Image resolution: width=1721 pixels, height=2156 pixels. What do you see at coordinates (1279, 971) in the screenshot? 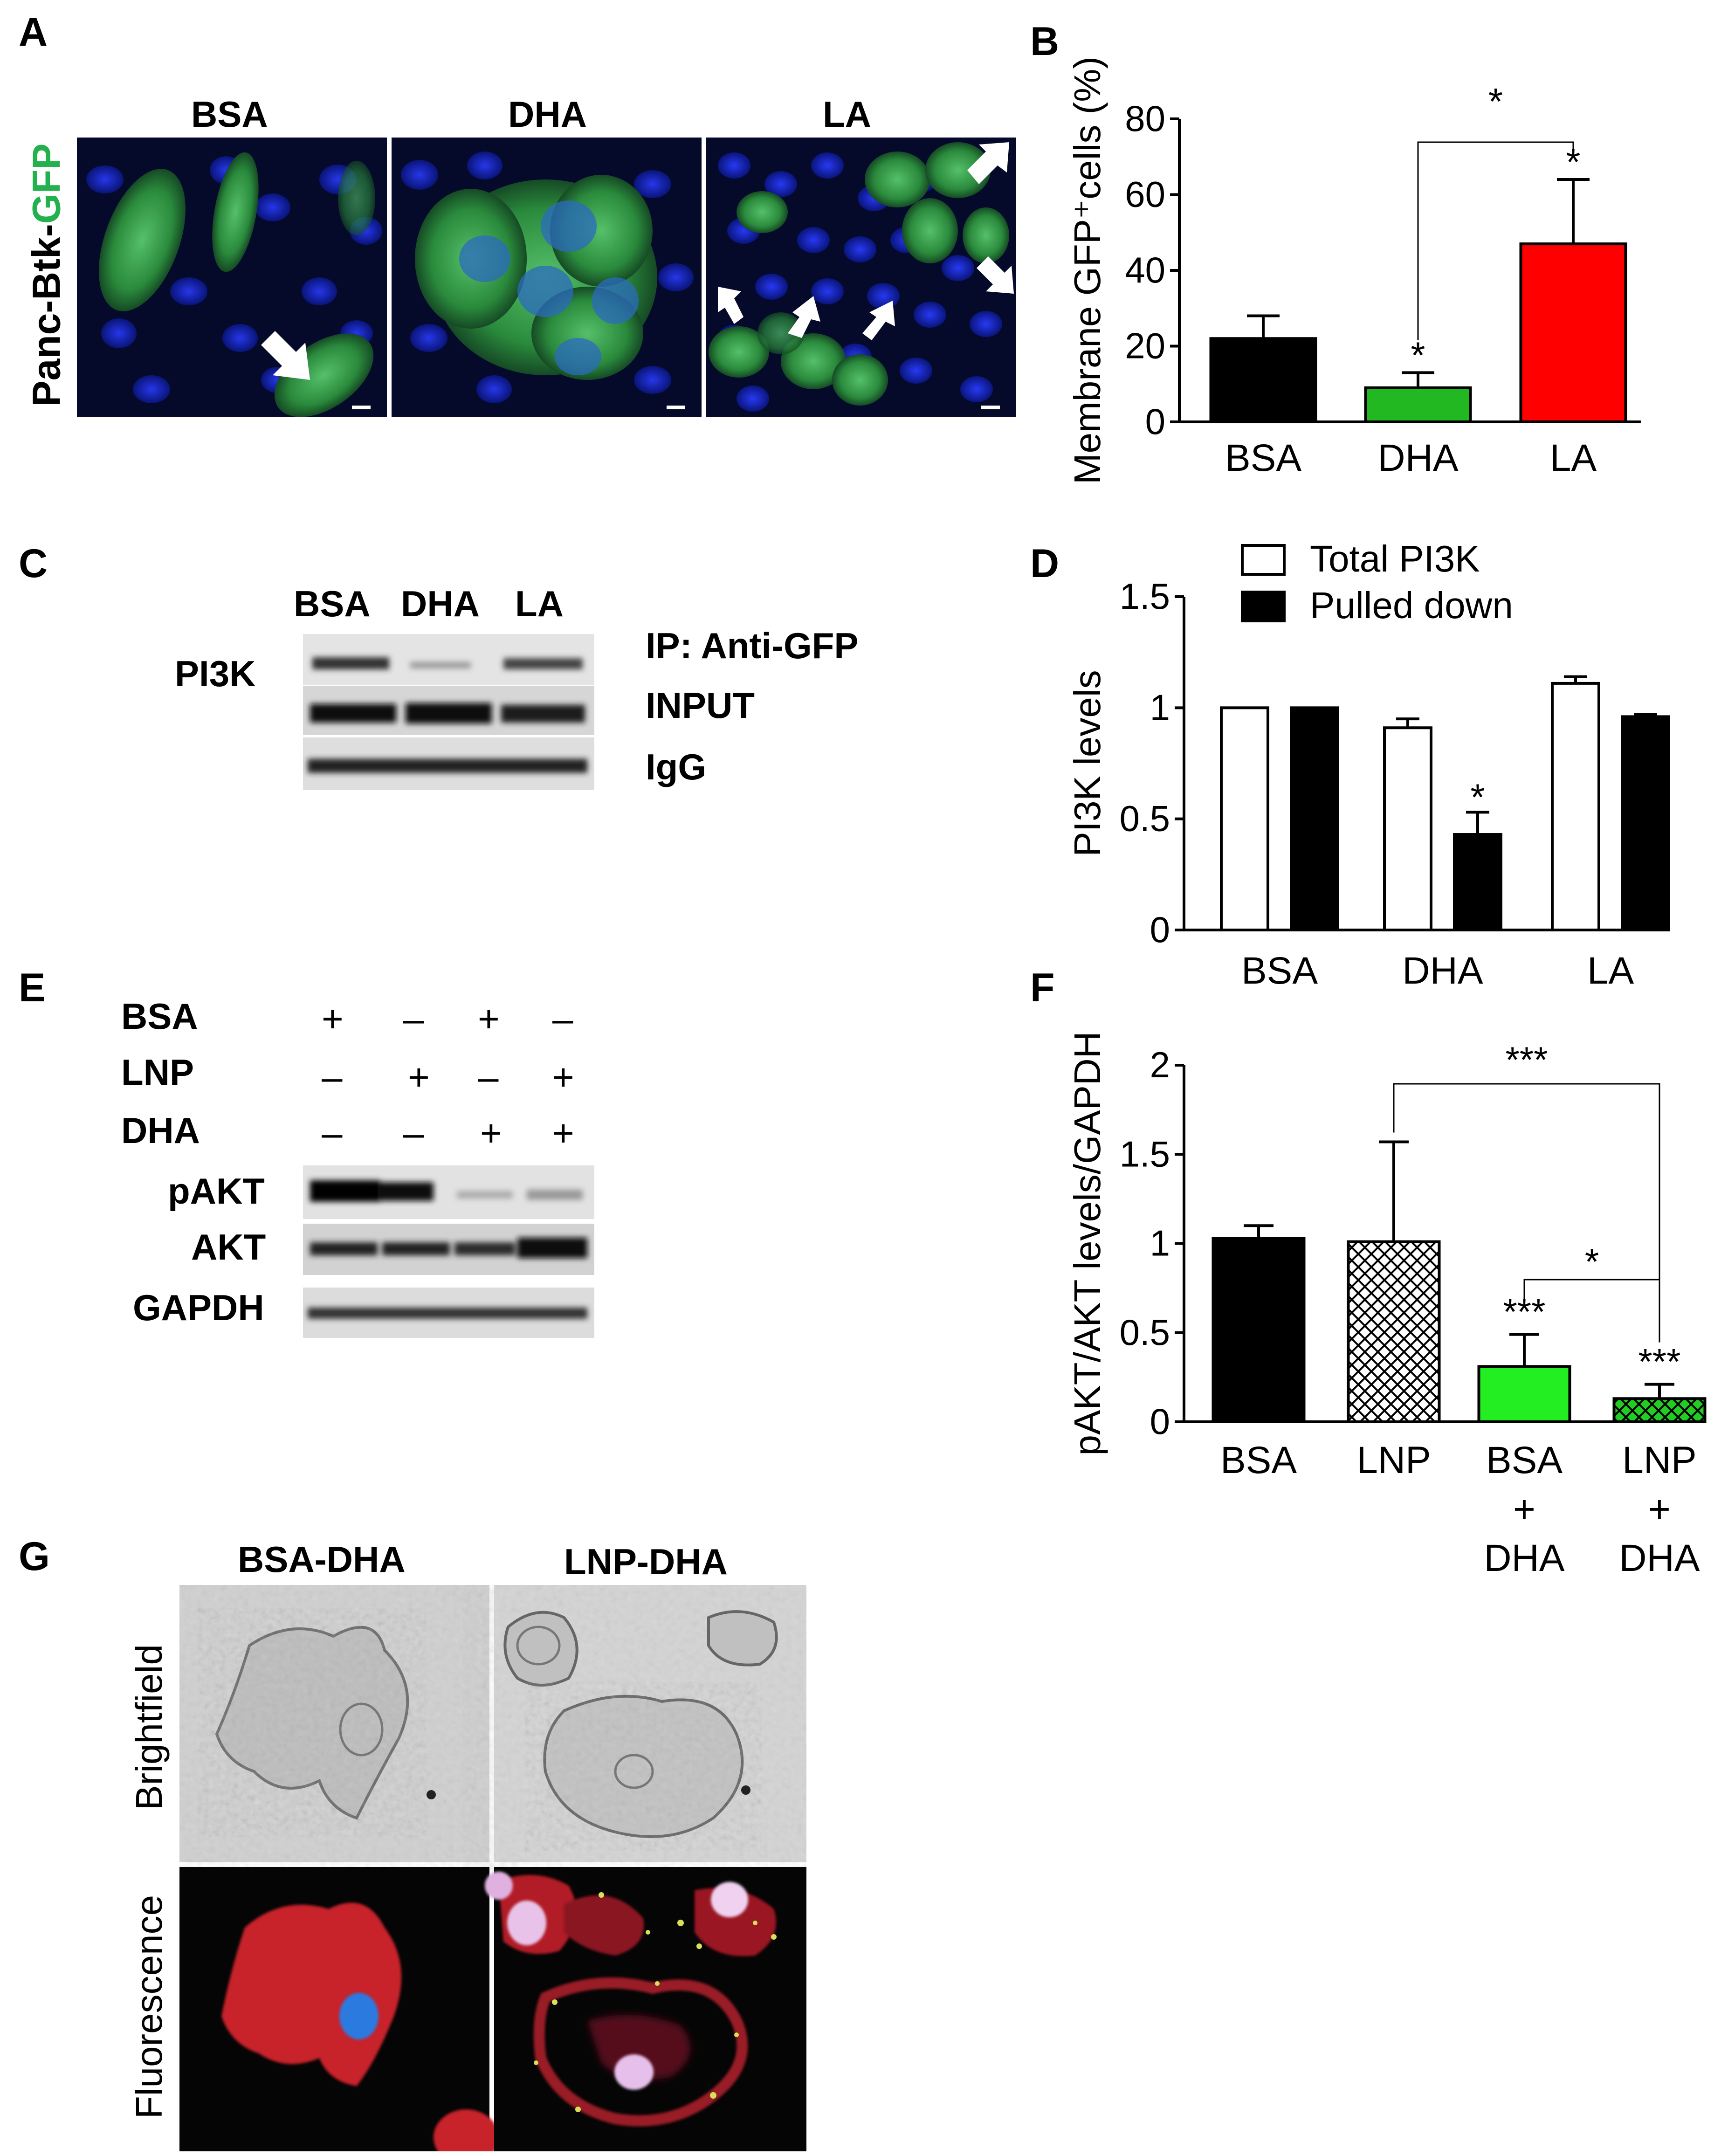
I see `chart-d-x-tick-label: BSA` at bounding box center [1279, 971].